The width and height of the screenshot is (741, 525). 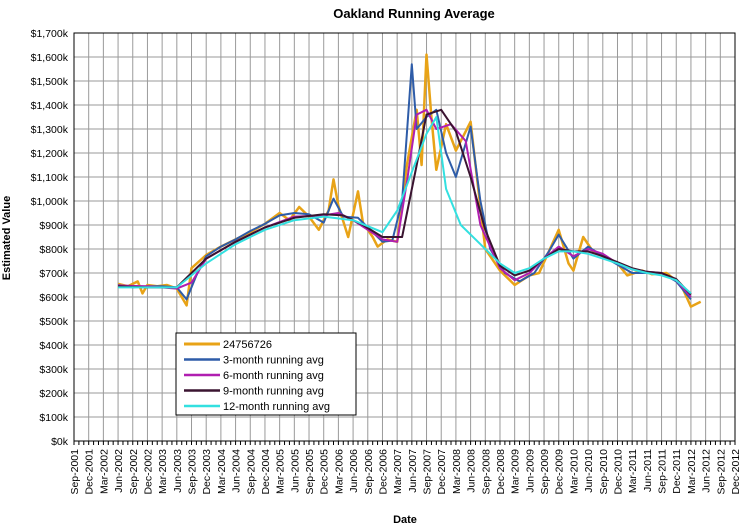 I want to click on x-tick-label: Jun-2002, so click(x=119, y=471).